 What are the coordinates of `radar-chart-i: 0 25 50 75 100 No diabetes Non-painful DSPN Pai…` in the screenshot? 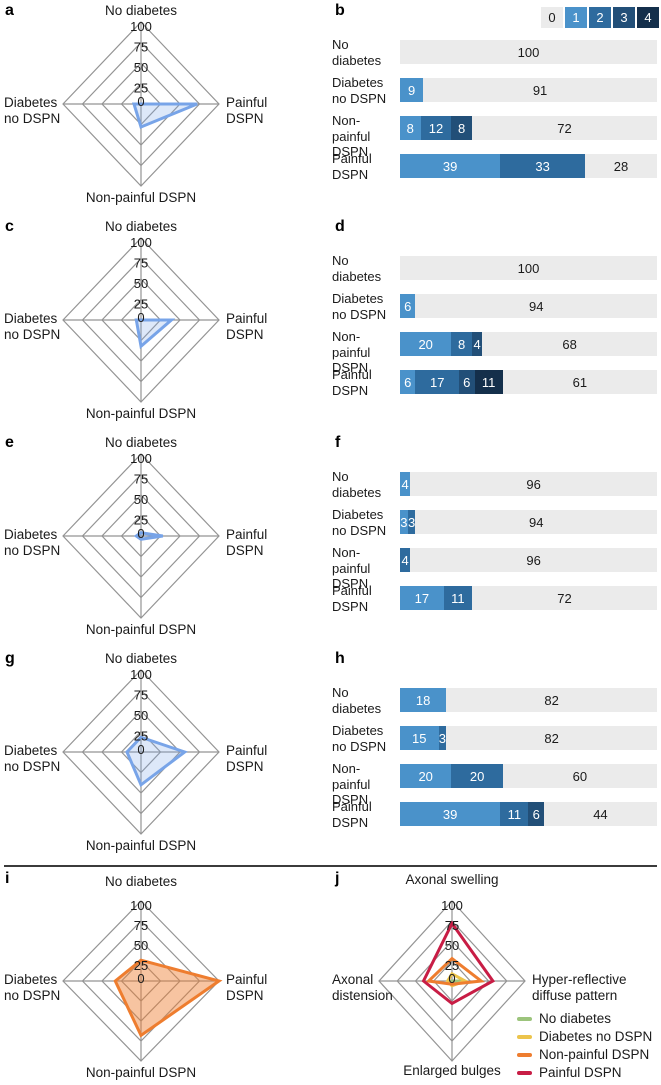 It's located at (165, 976).